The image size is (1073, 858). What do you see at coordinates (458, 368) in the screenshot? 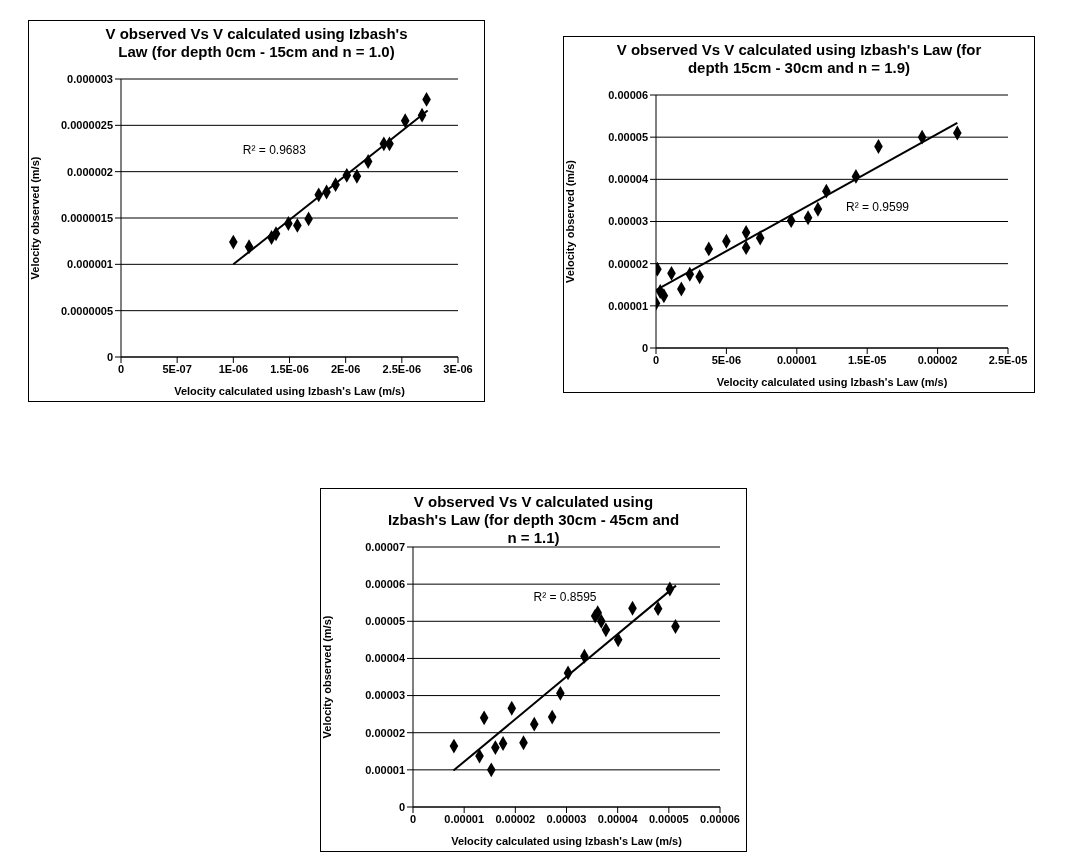
I see `x-tick-label: 3E-06` at bounding box center [458, 368].